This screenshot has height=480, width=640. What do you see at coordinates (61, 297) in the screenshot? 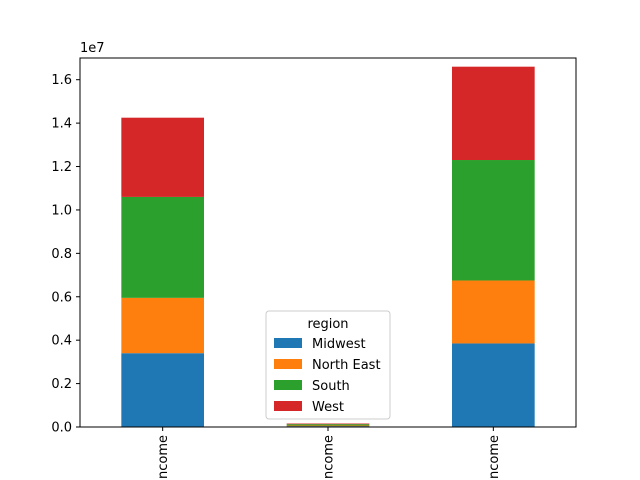
I see `y-tick-label: 0.6` at bounding box center [61, 297].